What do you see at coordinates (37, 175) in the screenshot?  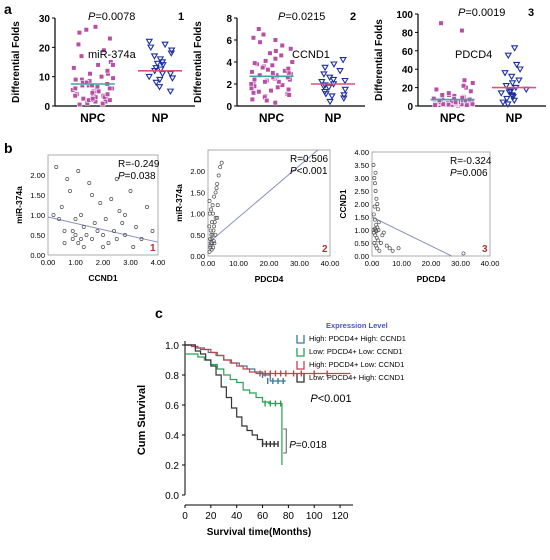 I see `y-tick-label: 2.00` at bounding box center [37, 175].